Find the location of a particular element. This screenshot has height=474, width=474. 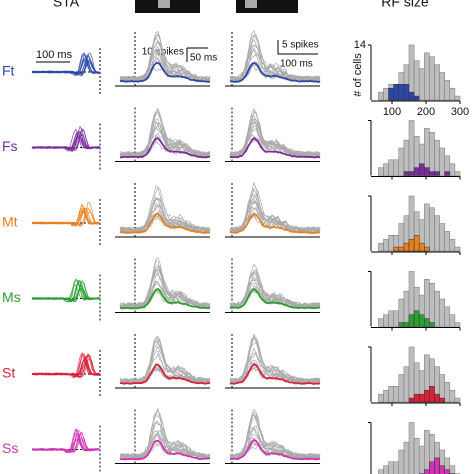

y-tick-label: 14 is located at coordinates (360, 45).